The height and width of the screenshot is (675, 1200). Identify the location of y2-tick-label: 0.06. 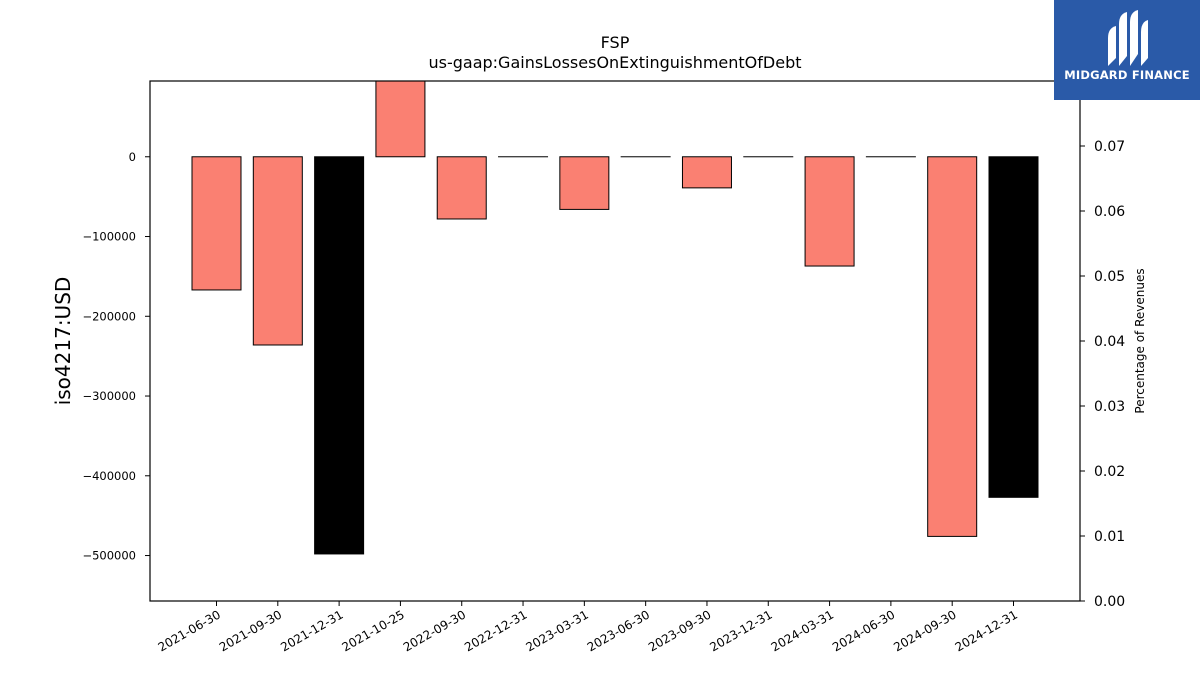
(1109, 212).